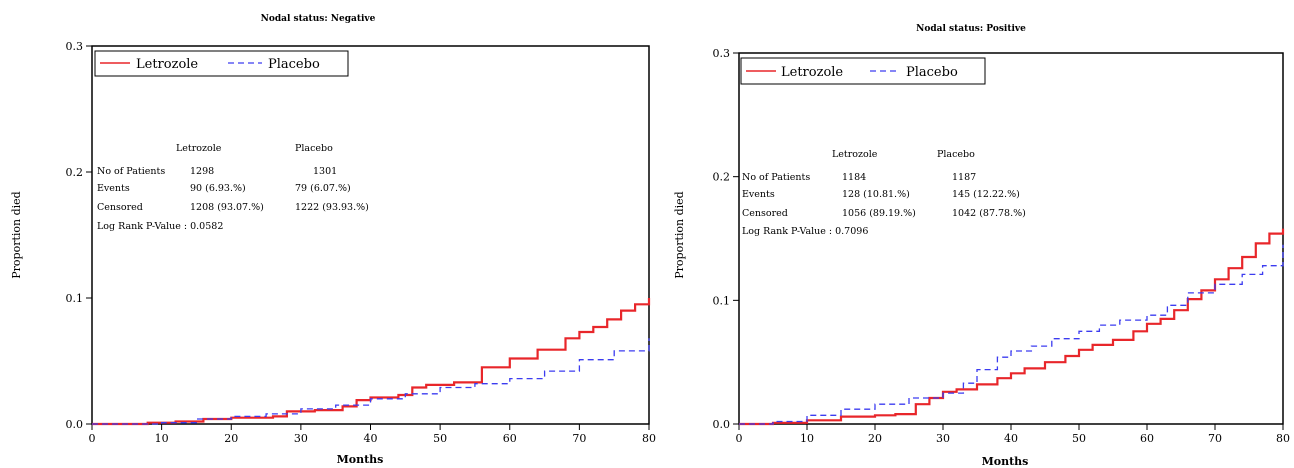 Image resolution: width=1294 pixels, height=468 pixels. I want to click on stats-cell: 1187, so click(964, 177).